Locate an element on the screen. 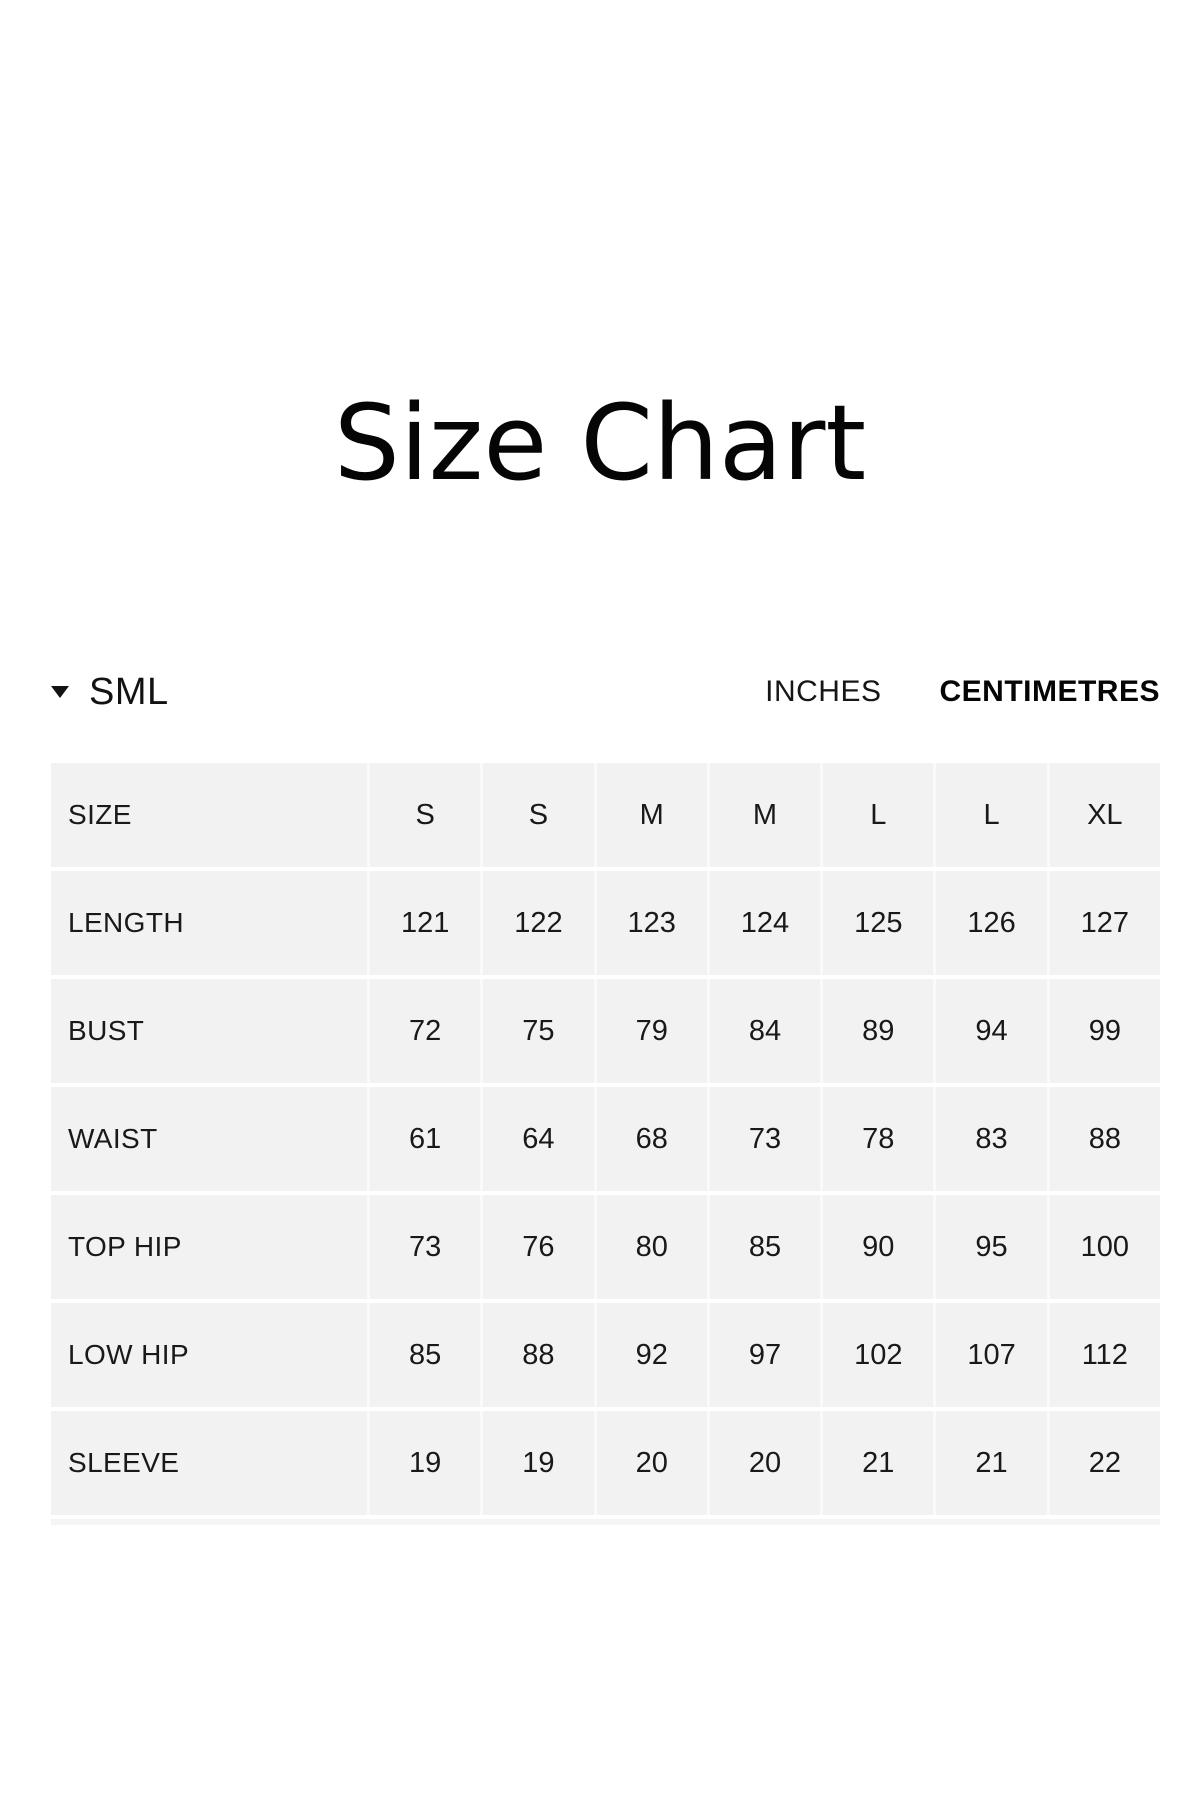  value-cell: 121 is located at coordinates (423, 923).